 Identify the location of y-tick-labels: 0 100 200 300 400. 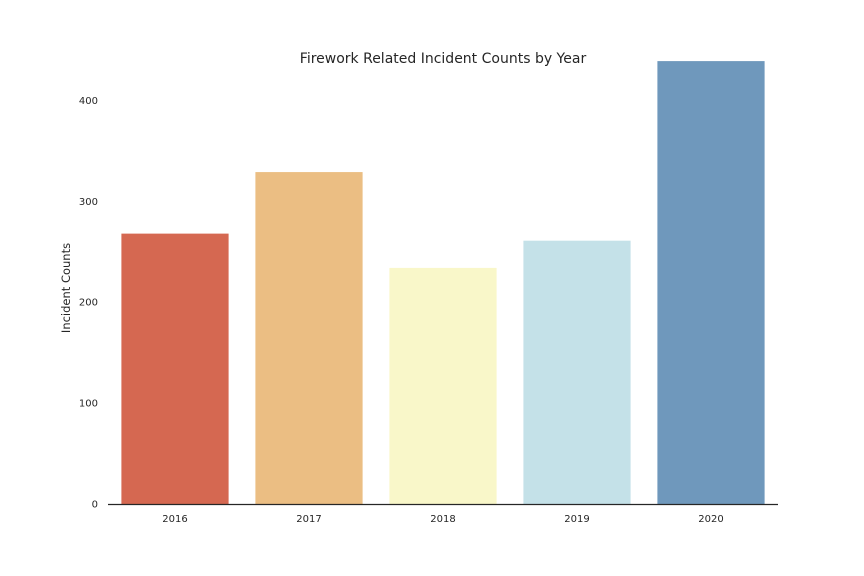
(88, 303).